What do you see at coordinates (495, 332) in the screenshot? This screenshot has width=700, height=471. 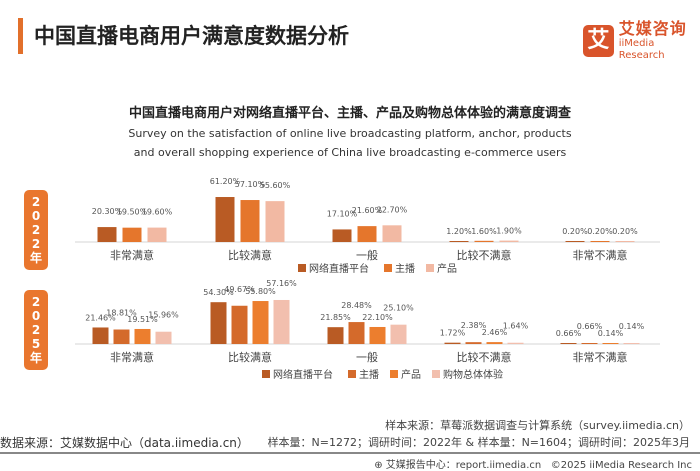 I see `data-label: 2.46%` at bounding box center [495, 332].